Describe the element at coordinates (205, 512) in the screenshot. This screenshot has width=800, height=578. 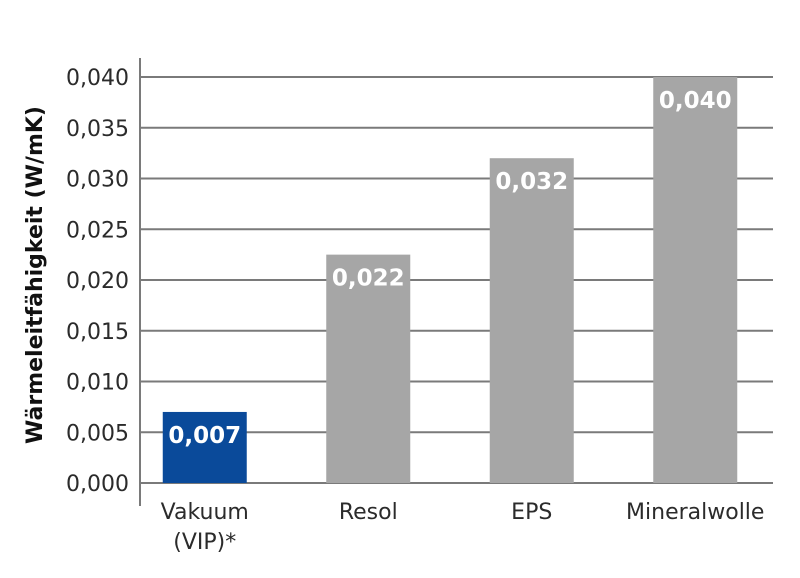
I see `category-label: Vakuum` at that location.